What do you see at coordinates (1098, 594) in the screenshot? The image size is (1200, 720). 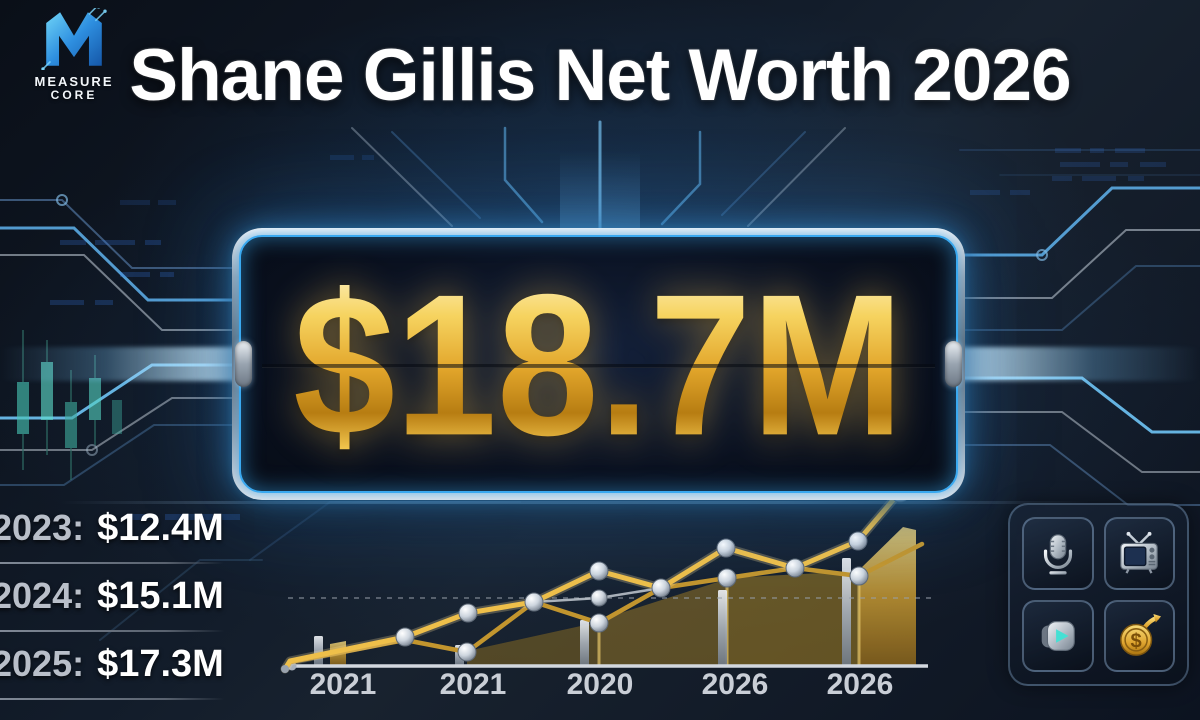 I see `media-icon-panel: $` at bounding box center [1098, 594].